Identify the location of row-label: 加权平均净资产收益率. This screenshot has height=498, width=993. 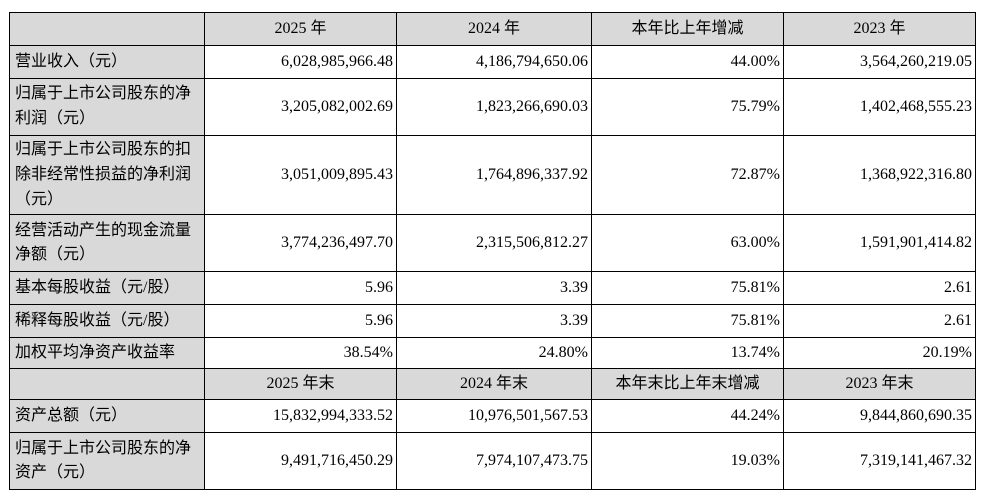
(107, 353).